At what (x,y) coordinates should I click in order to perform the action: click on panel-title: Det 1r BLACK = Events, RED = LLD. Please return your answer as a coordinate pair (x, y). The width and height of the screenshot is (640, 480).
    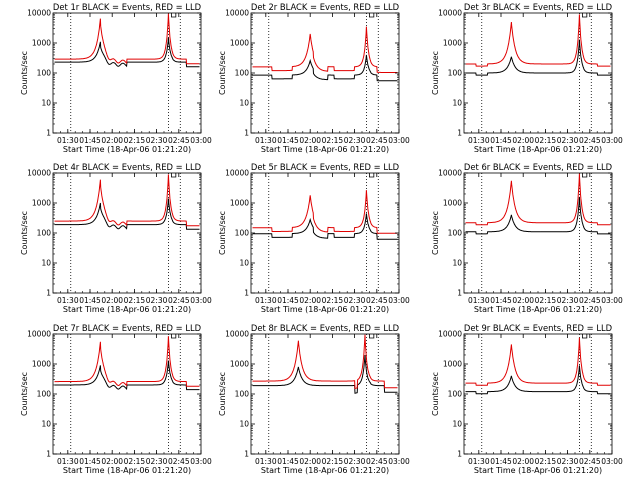
    Looking at the image, I should click on (127, 7).